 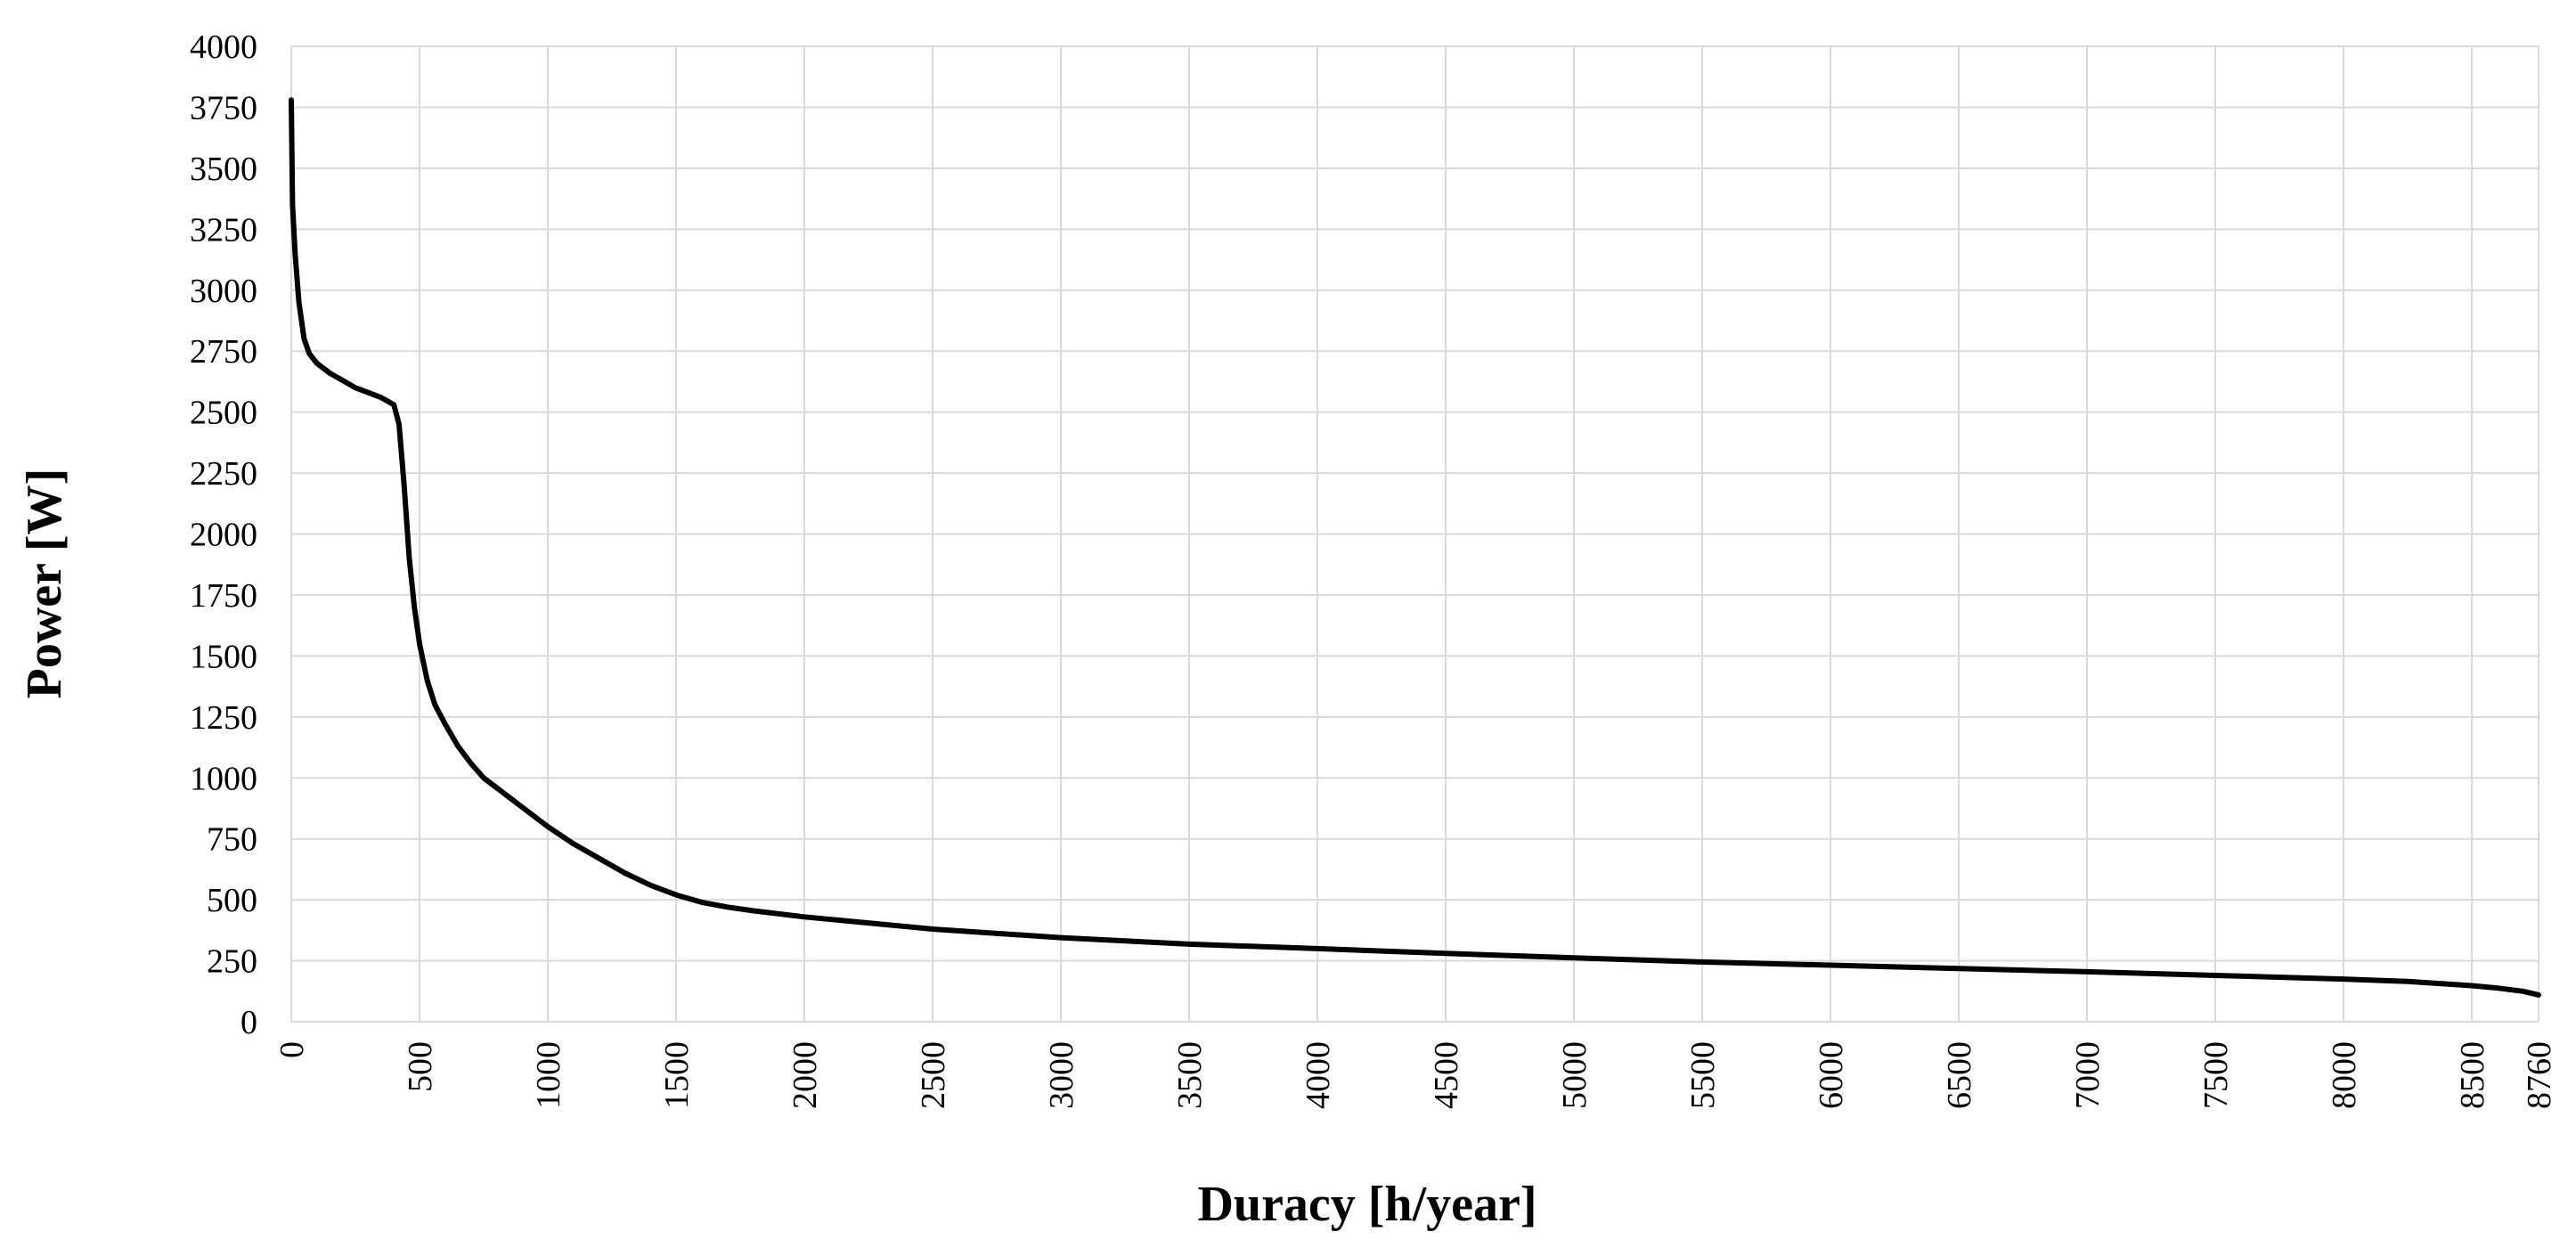 What do you see at coordinates (1190, 1075) in the screenshot?
I see `x-tick-label: 3500` at bounding box center [1190, 1075].